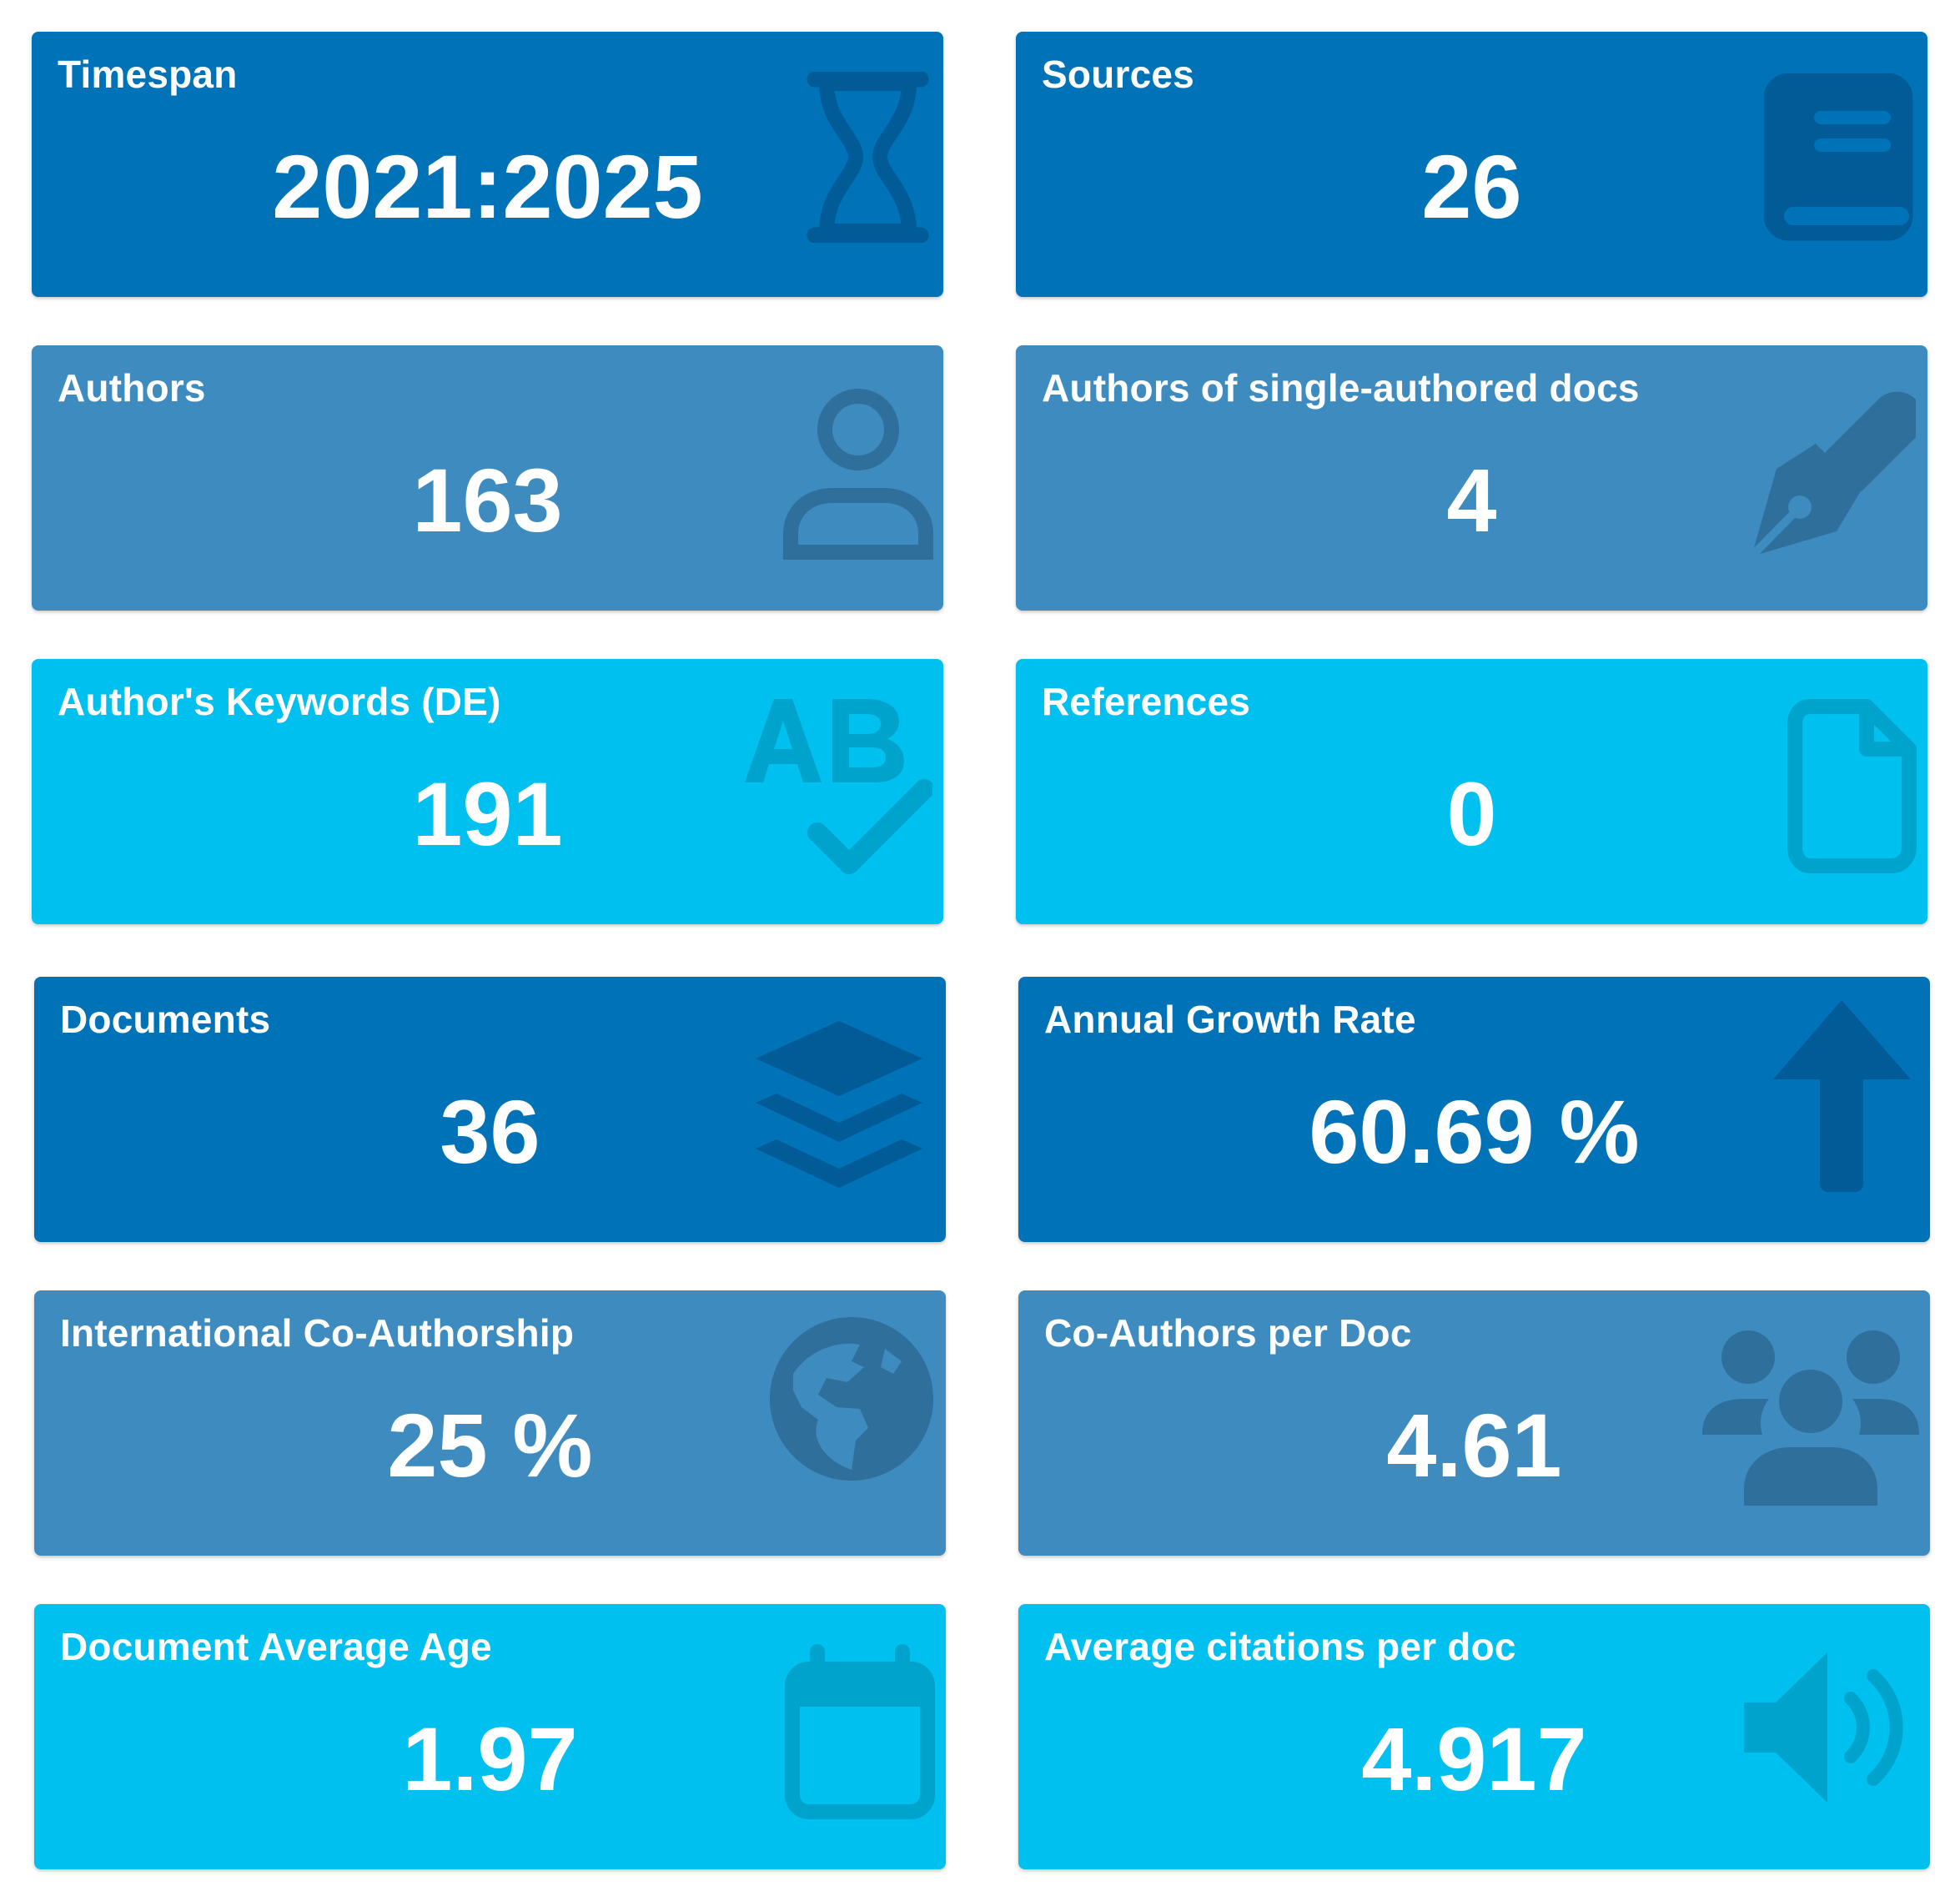  Describe the element at coordinates (1341, 388) in the screenshot. I see `card-title: Authors of single-authored docs` at that location.